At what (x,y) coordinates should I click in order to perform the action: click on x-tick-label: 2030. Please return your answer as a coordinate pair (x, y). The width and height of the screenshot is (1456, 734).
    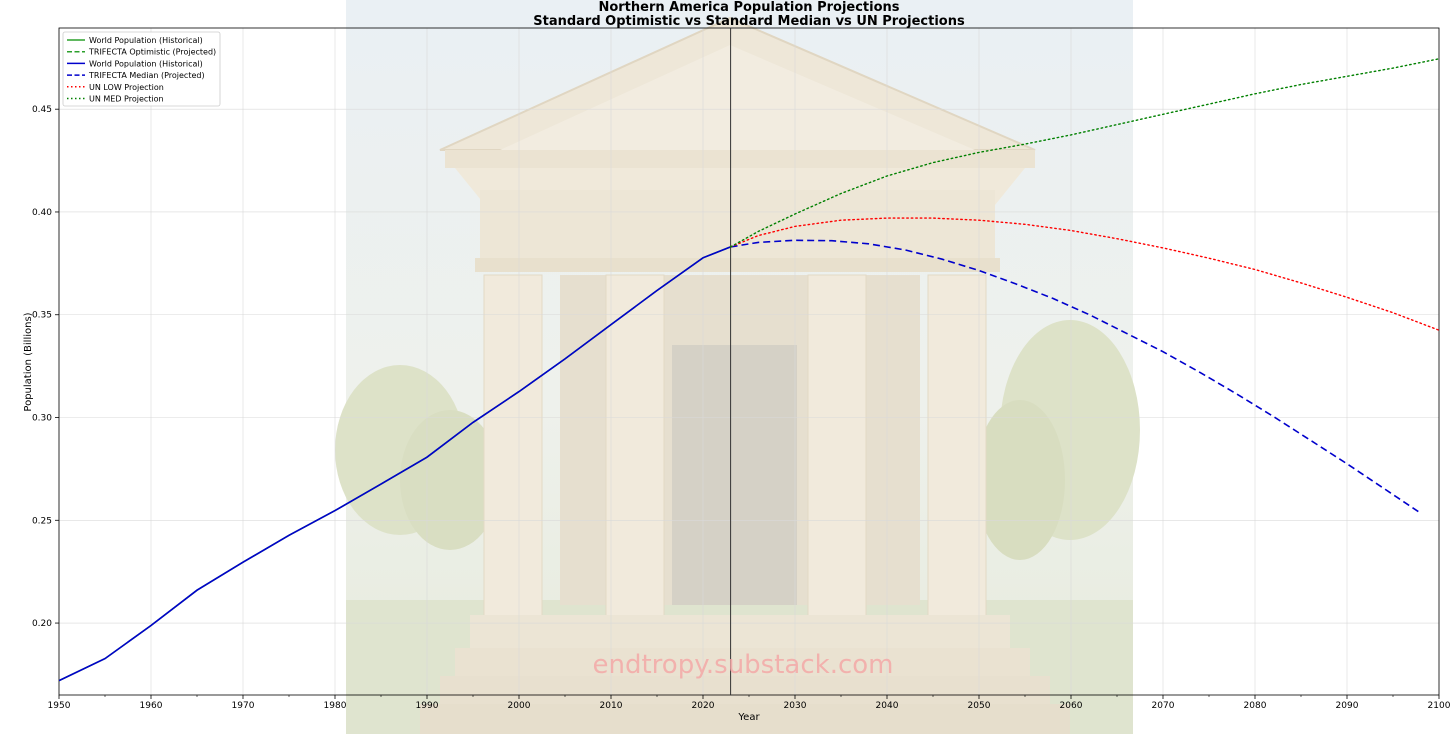
    Looking at the image, I should click on (795, 706).